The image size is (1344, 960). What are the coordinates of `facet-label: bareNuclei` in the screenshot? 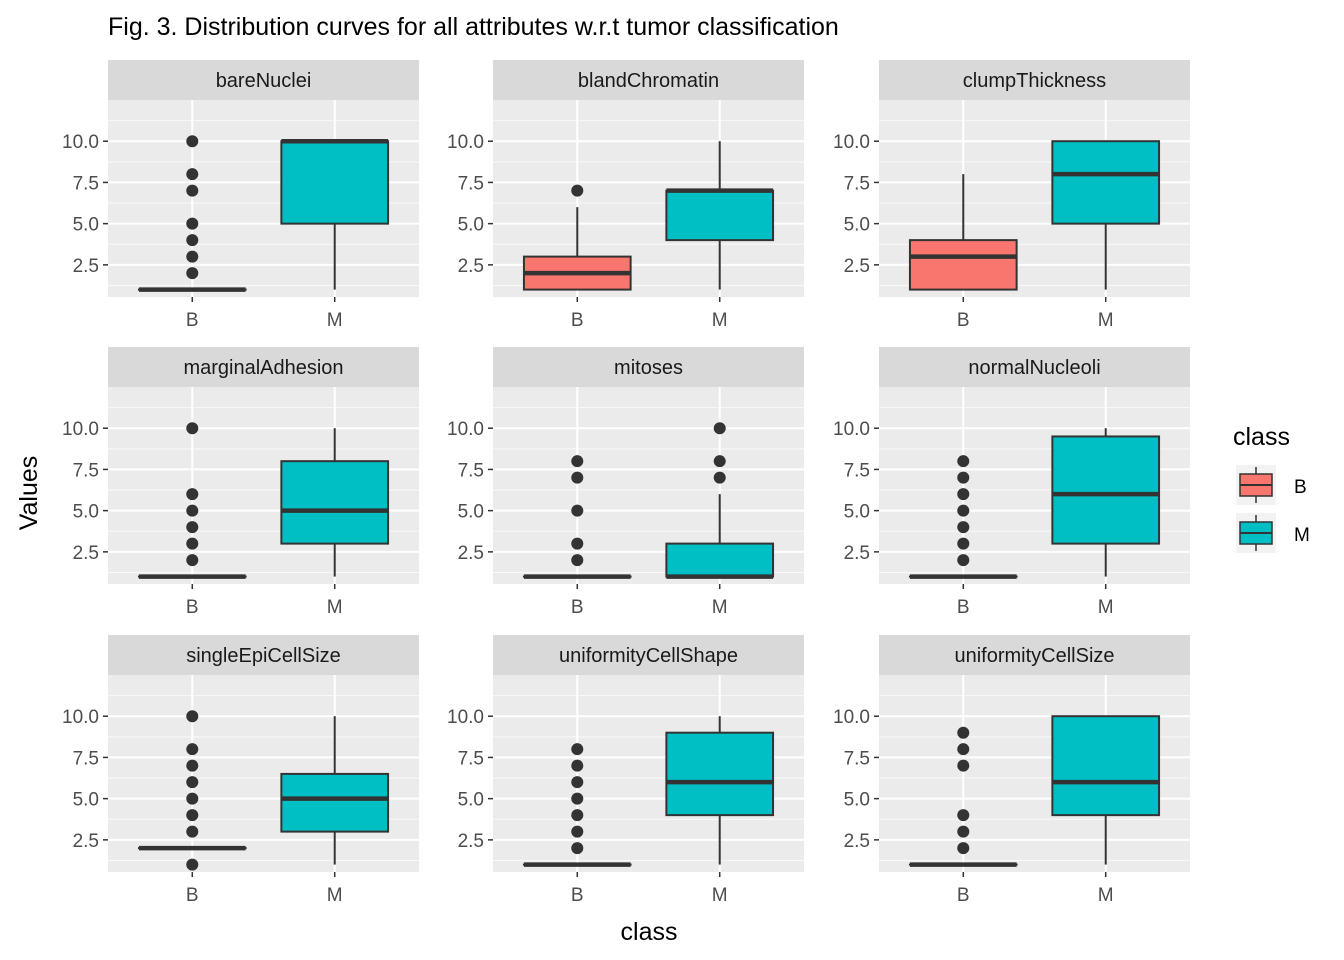 It's located at (264, 81).